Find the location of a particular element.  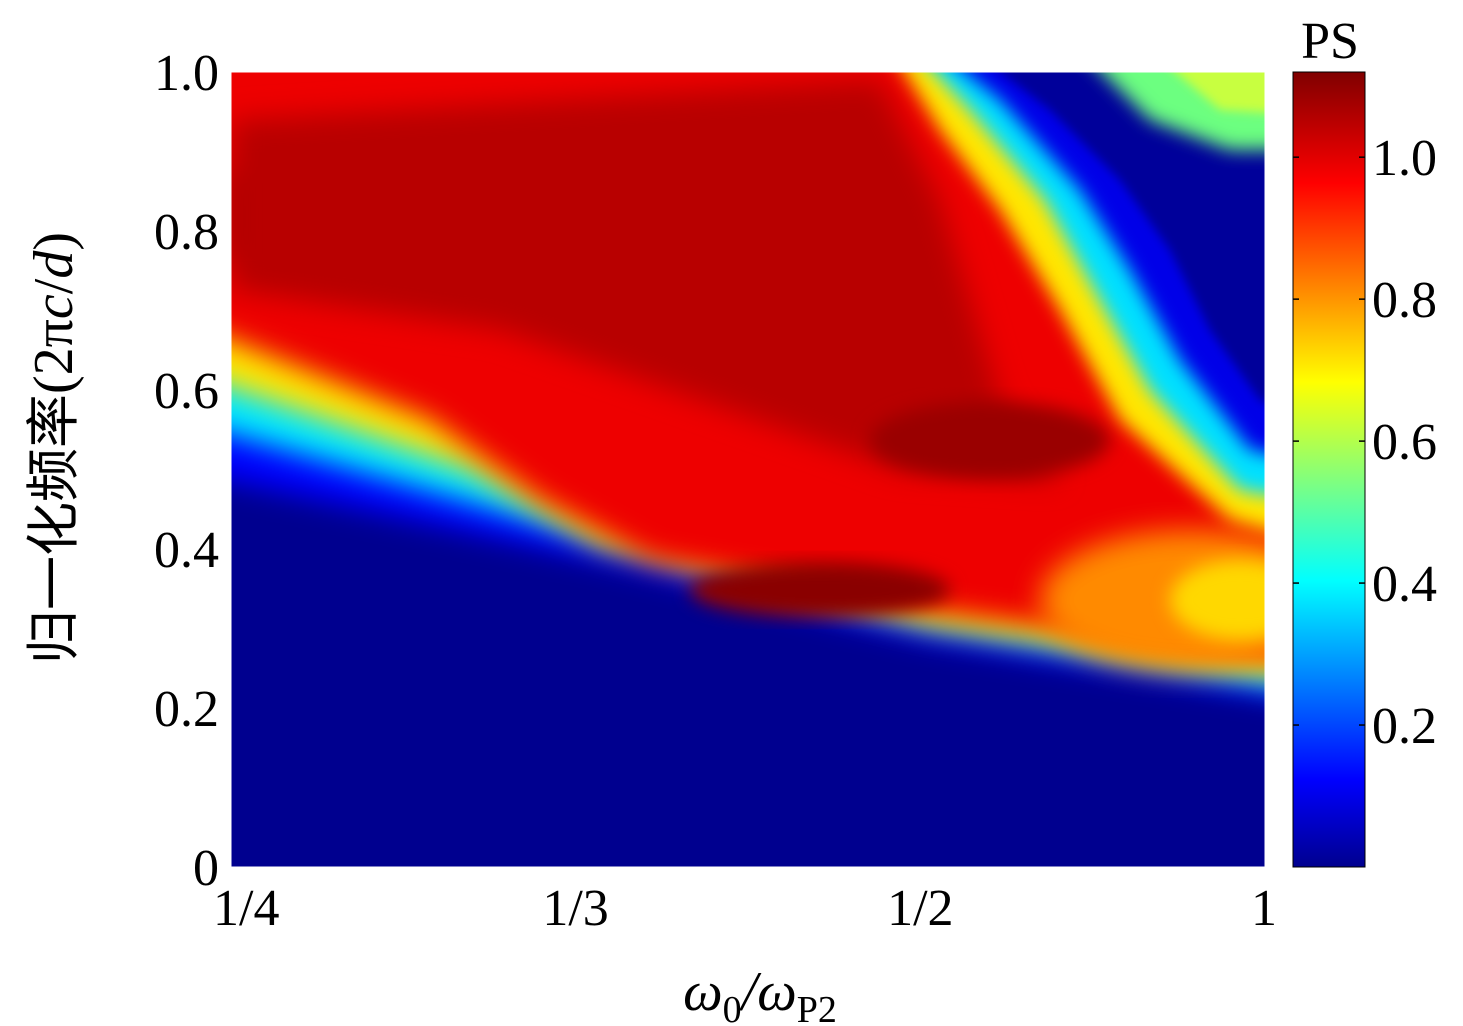

x-label-sub1: 0 is located at coordinates (732, 1007).